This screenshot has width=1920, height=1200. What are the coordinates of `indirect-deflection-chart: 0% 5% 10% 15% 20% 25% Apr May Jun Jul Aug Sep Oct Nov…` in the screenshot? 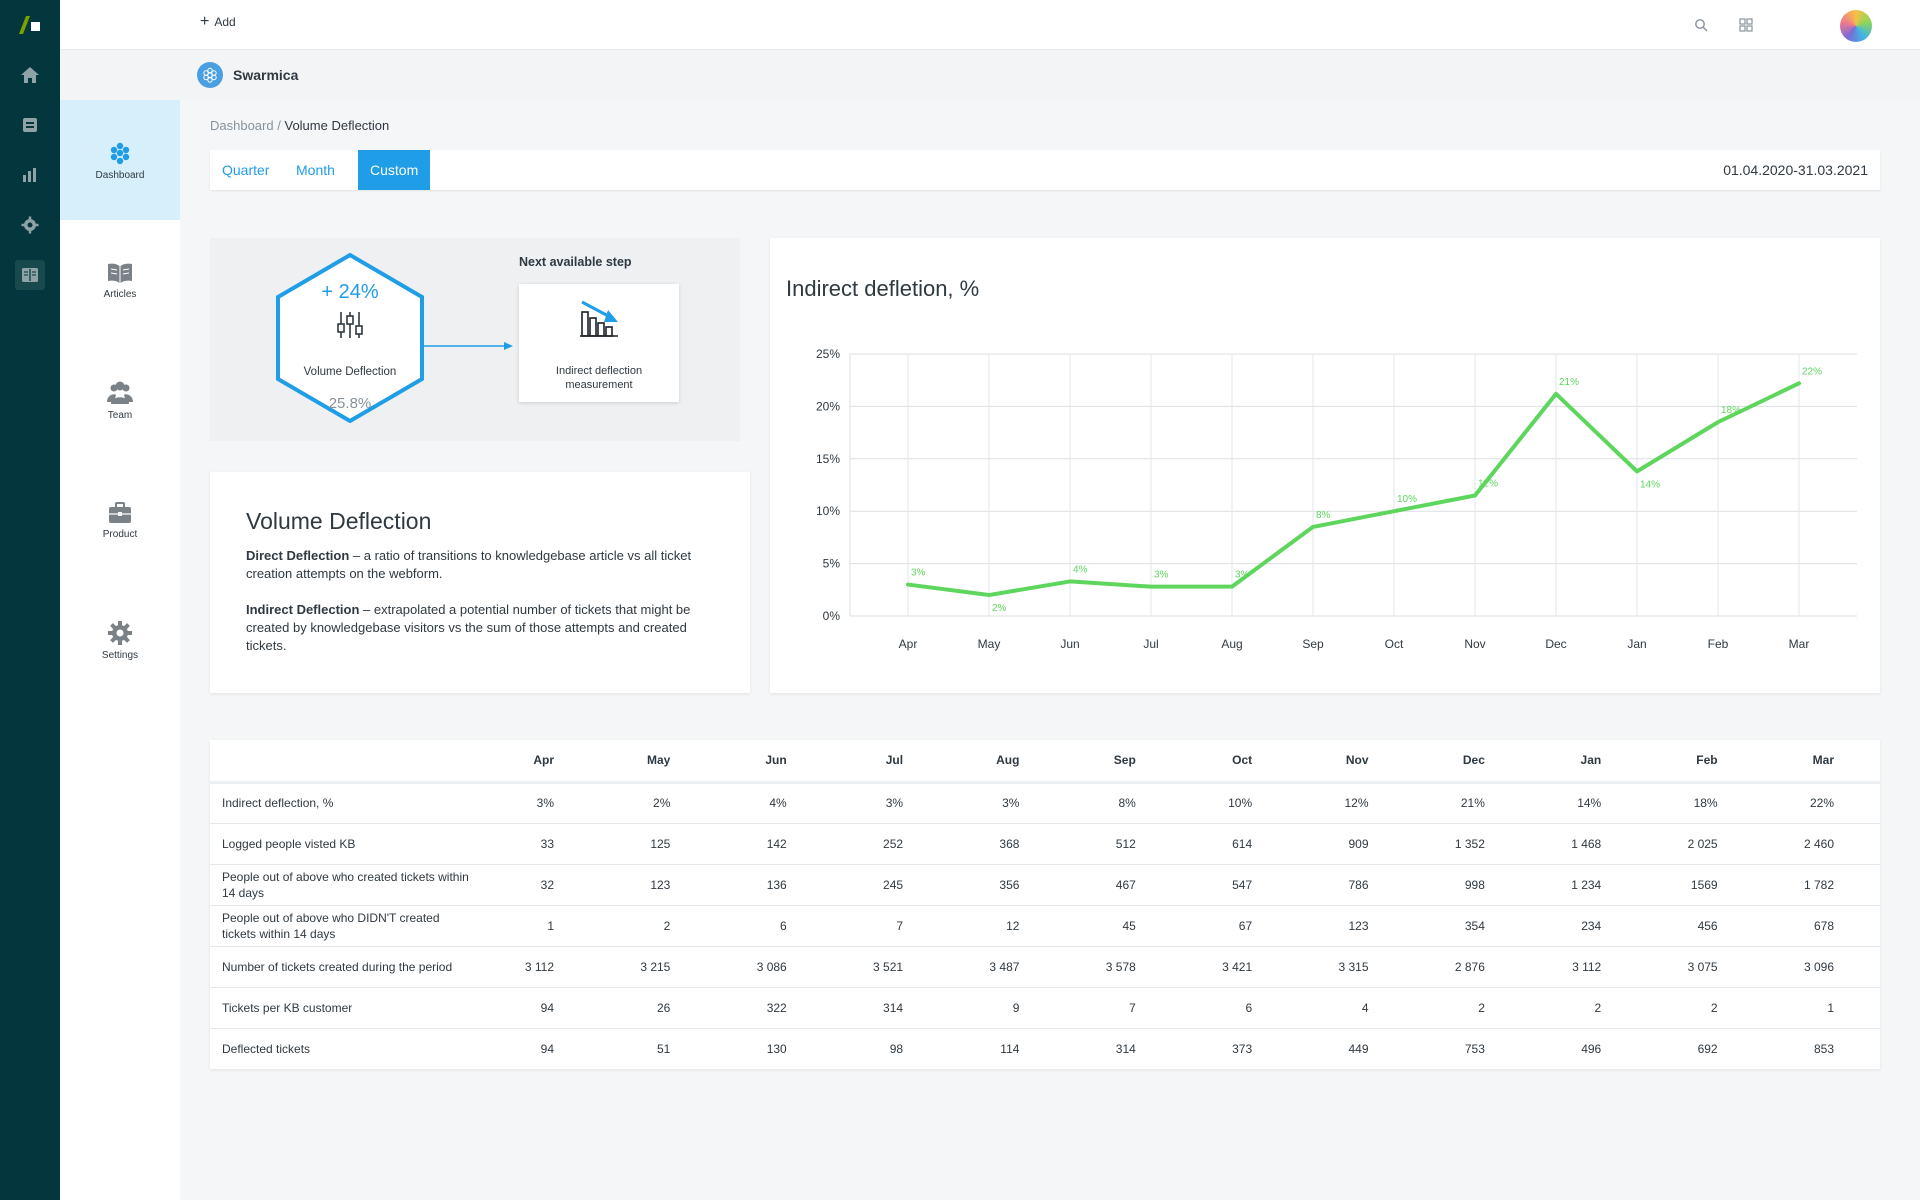 It's located at (1336, 499).